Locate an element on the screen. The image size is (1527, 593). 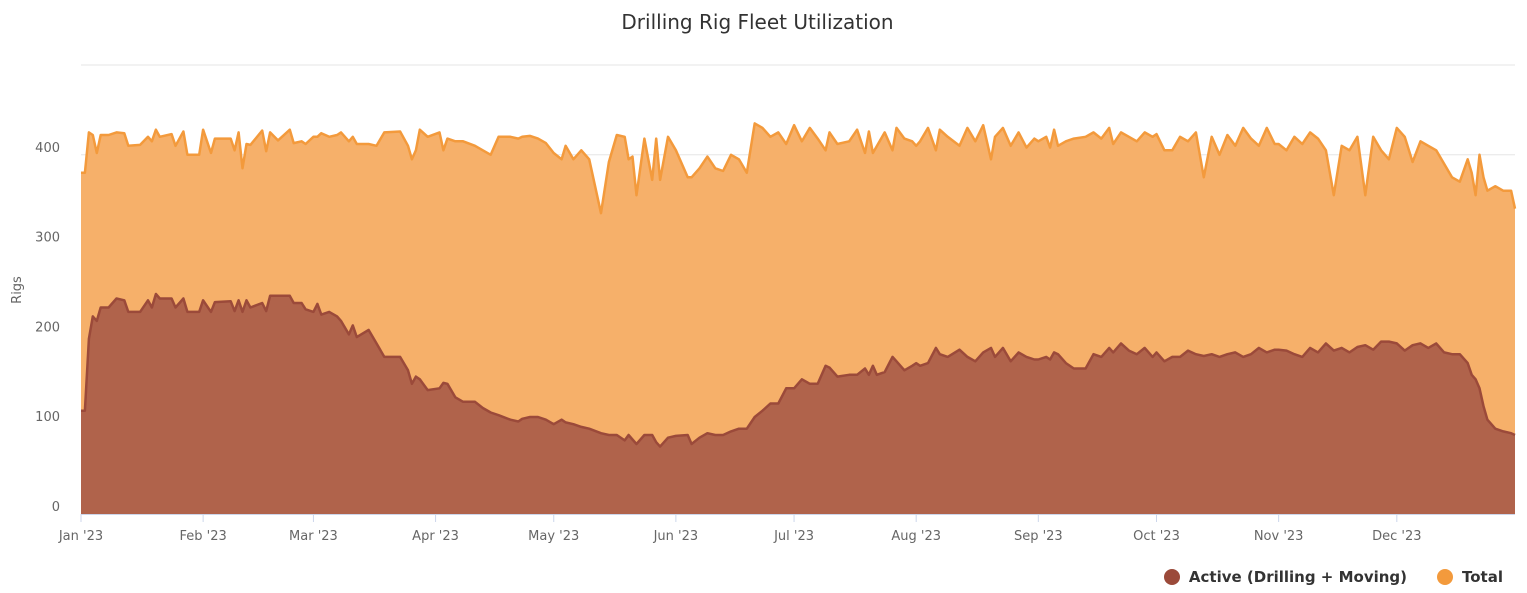
legend: Active (Drilling + Moving) Total is located at coordinates (1333, 577).